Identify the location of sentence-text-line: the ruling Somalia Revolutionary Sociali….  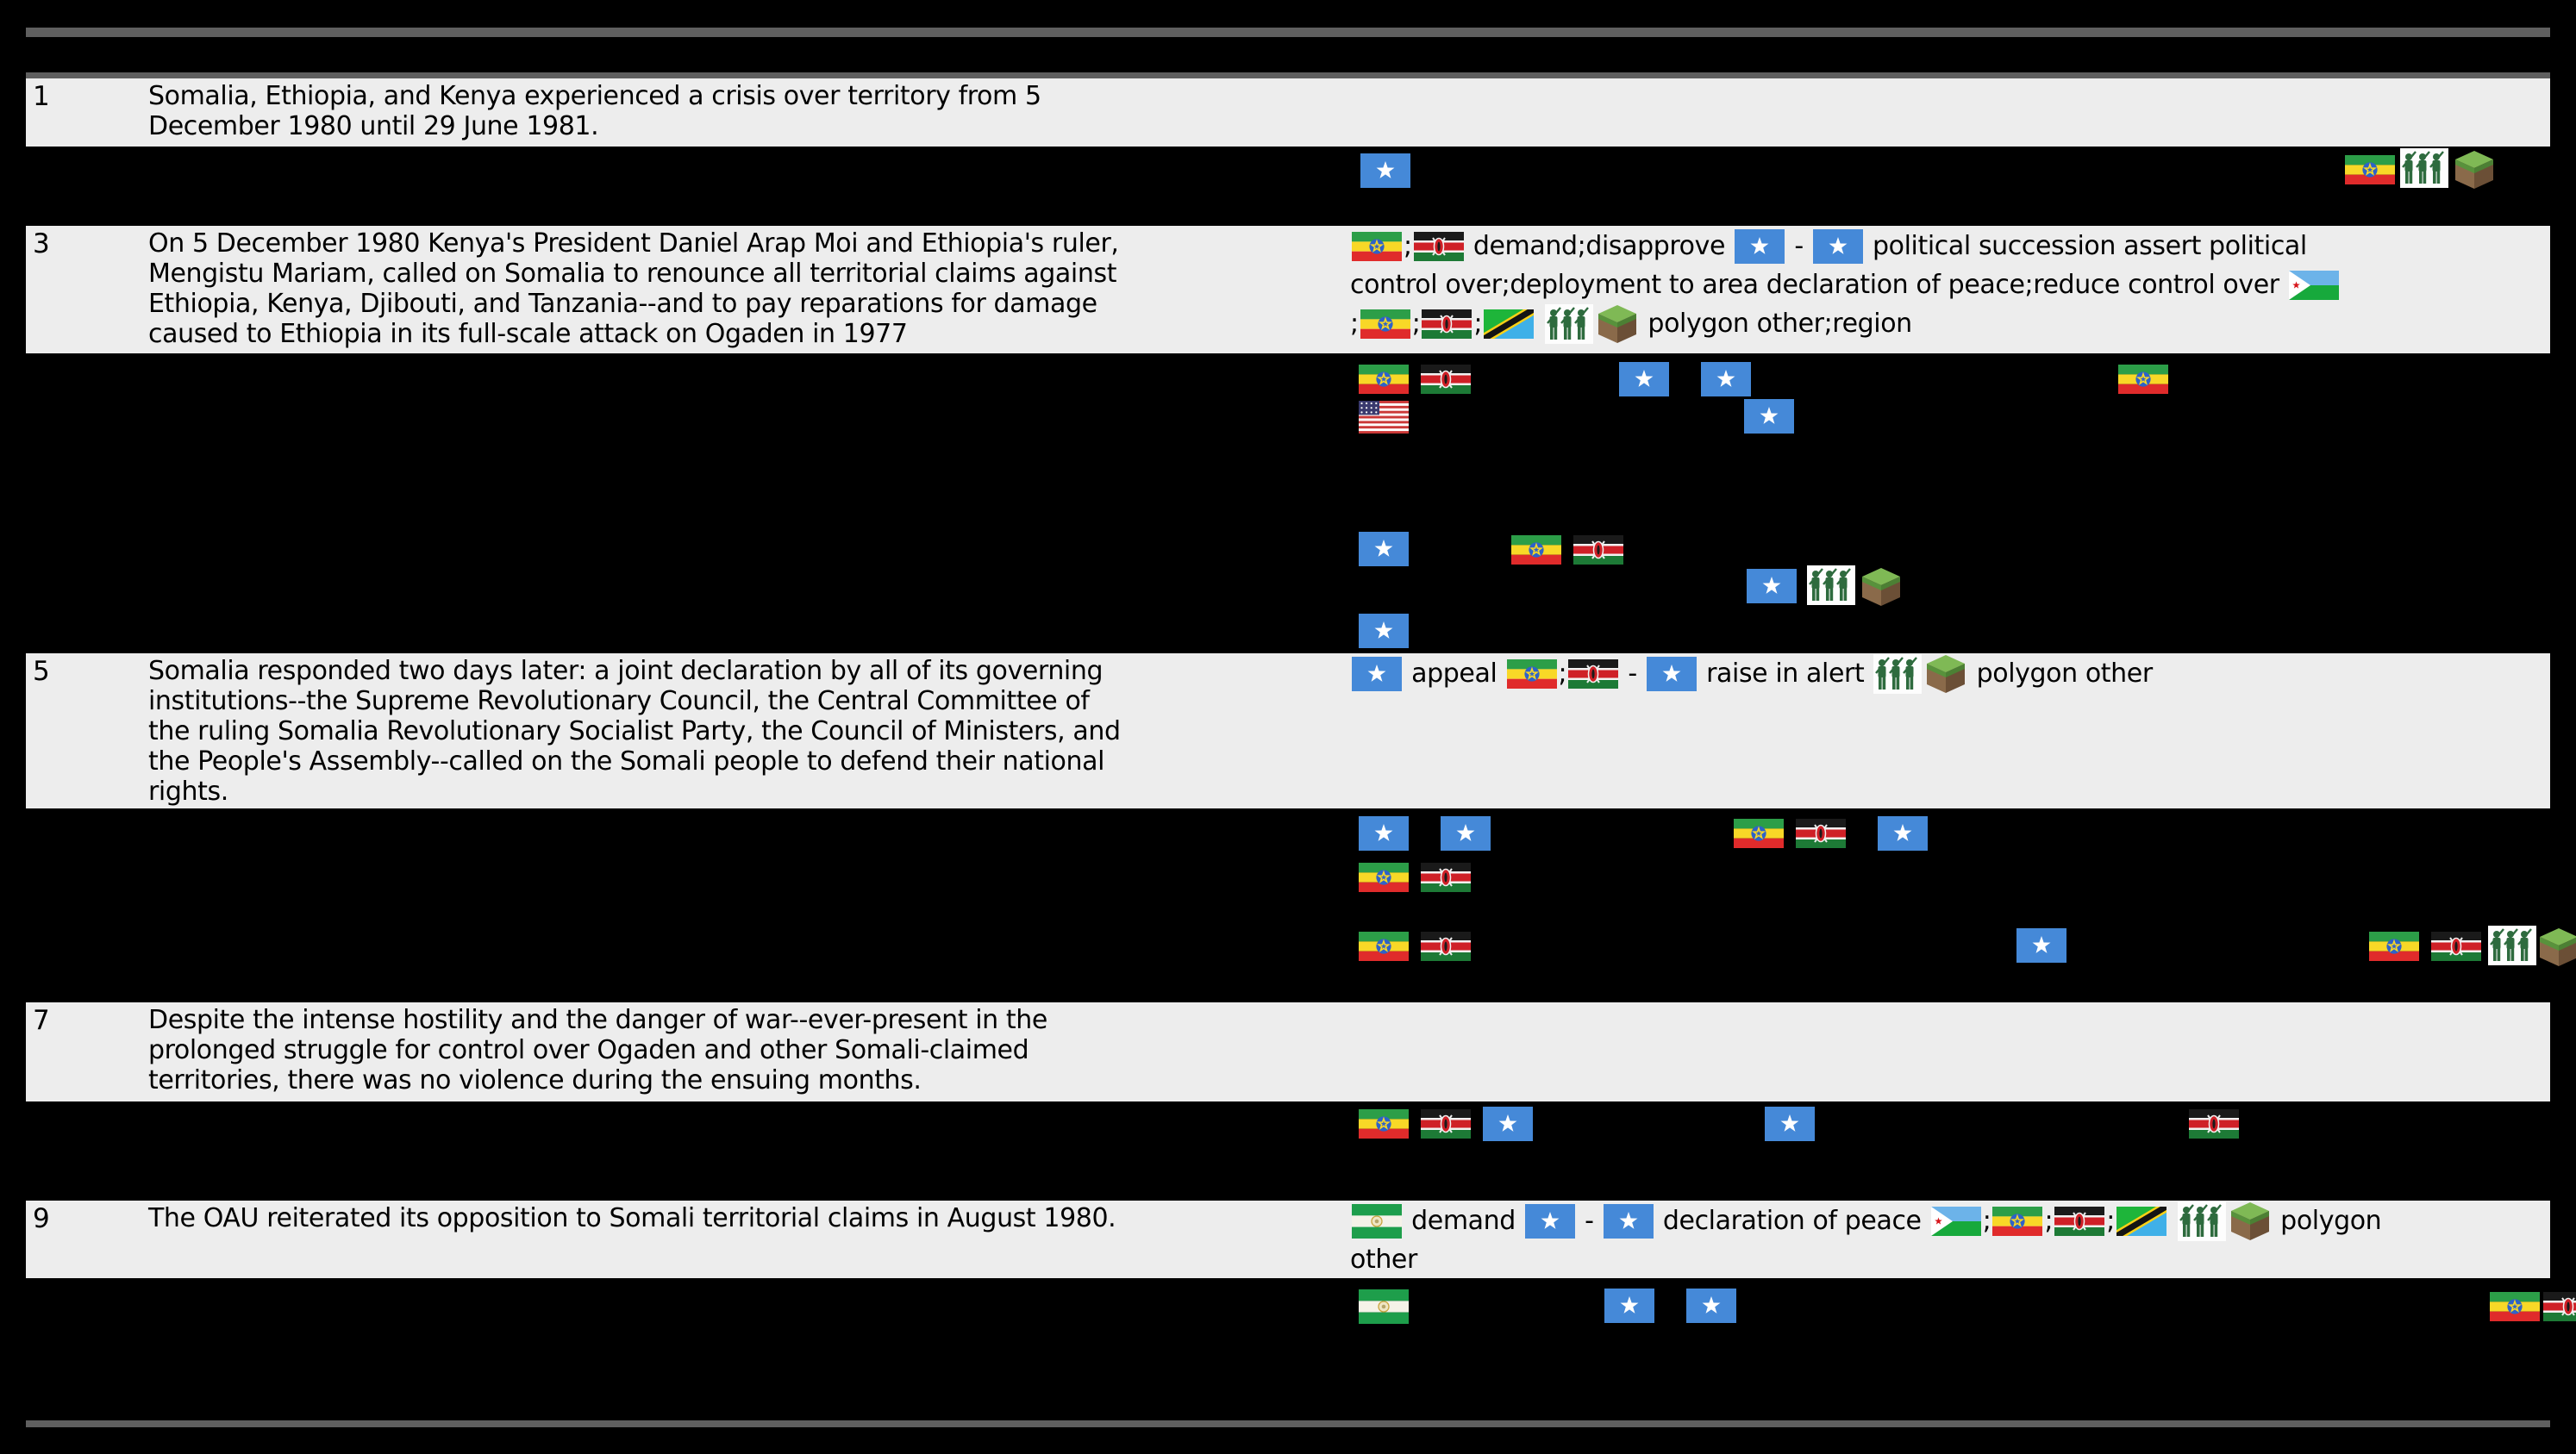
(634, 731).